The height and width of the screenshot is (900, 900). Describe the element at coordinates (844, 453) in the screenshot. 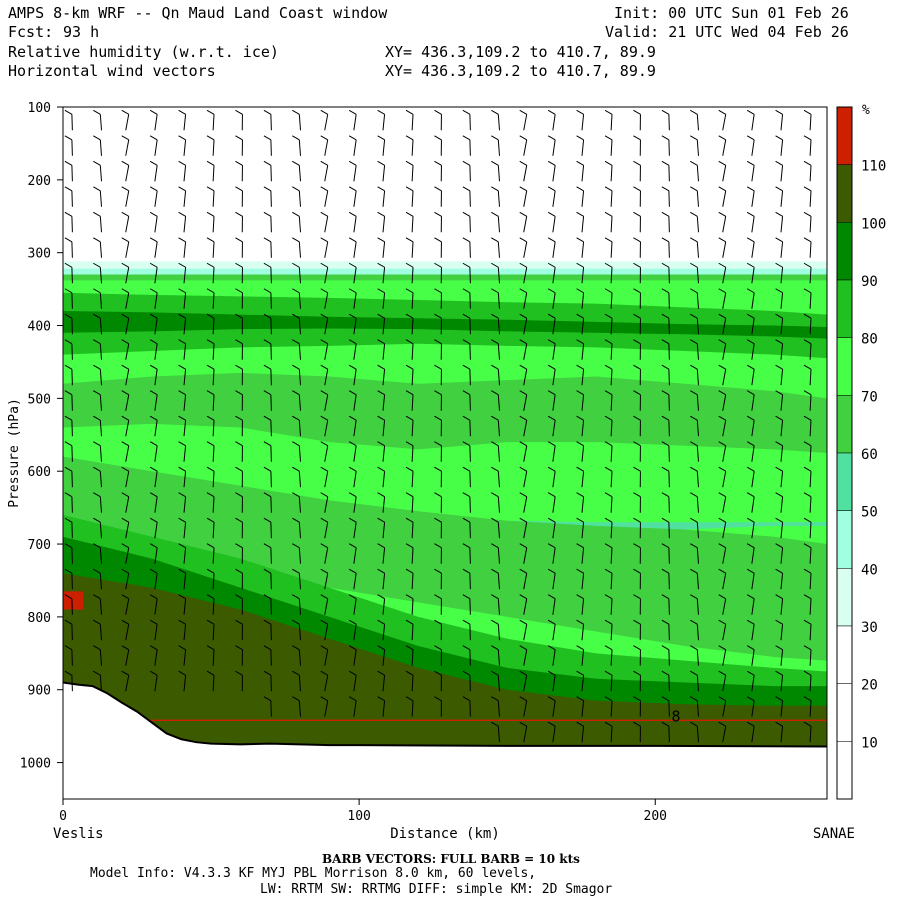

I see `colorbar-frame` at that location.